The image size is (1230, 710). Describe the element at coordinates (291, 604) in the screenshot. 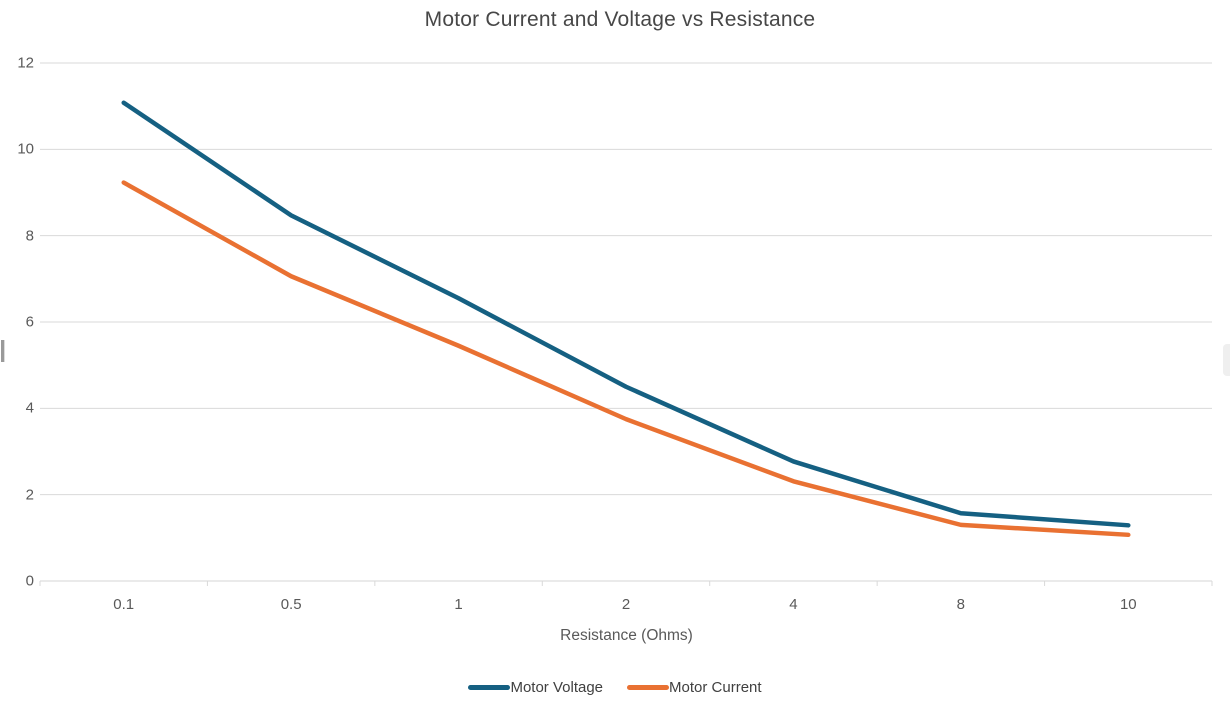

I see `x-tick-label-0.5: 0.5` at that location.